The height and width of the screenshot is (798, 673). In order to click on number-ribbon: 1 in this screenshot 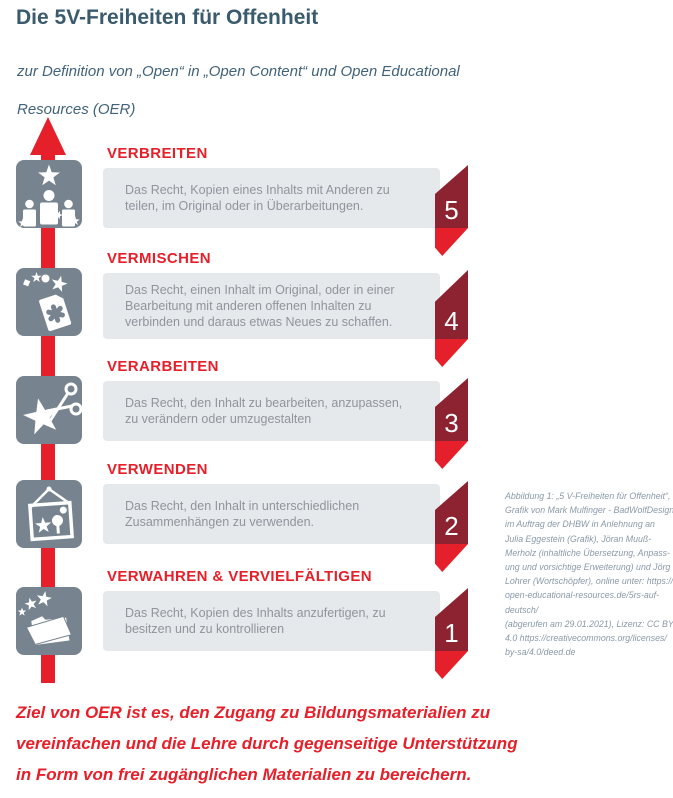, I will do `click(451, 619)`.